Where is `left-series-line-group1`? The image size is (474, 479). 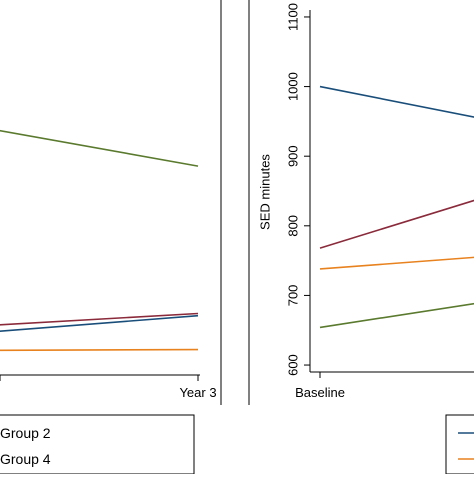 left-series-line-group1 is located at coordinates (99, 323).